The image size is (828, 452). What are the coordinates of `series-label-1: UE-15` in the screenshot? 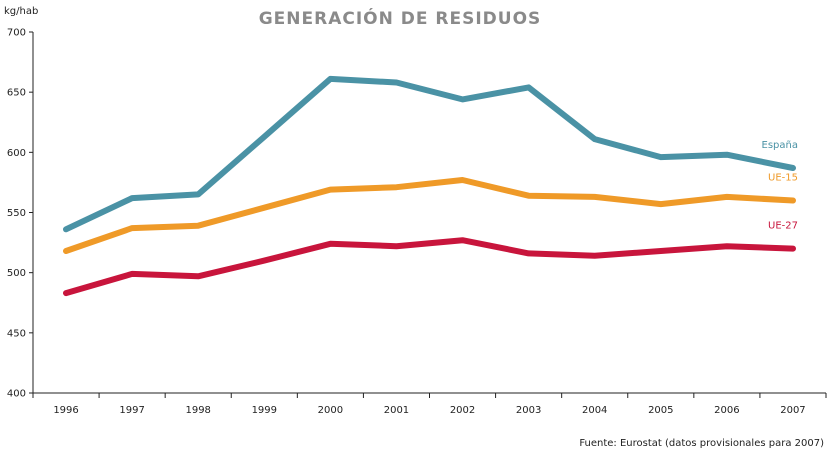 It's located at (783, 177).